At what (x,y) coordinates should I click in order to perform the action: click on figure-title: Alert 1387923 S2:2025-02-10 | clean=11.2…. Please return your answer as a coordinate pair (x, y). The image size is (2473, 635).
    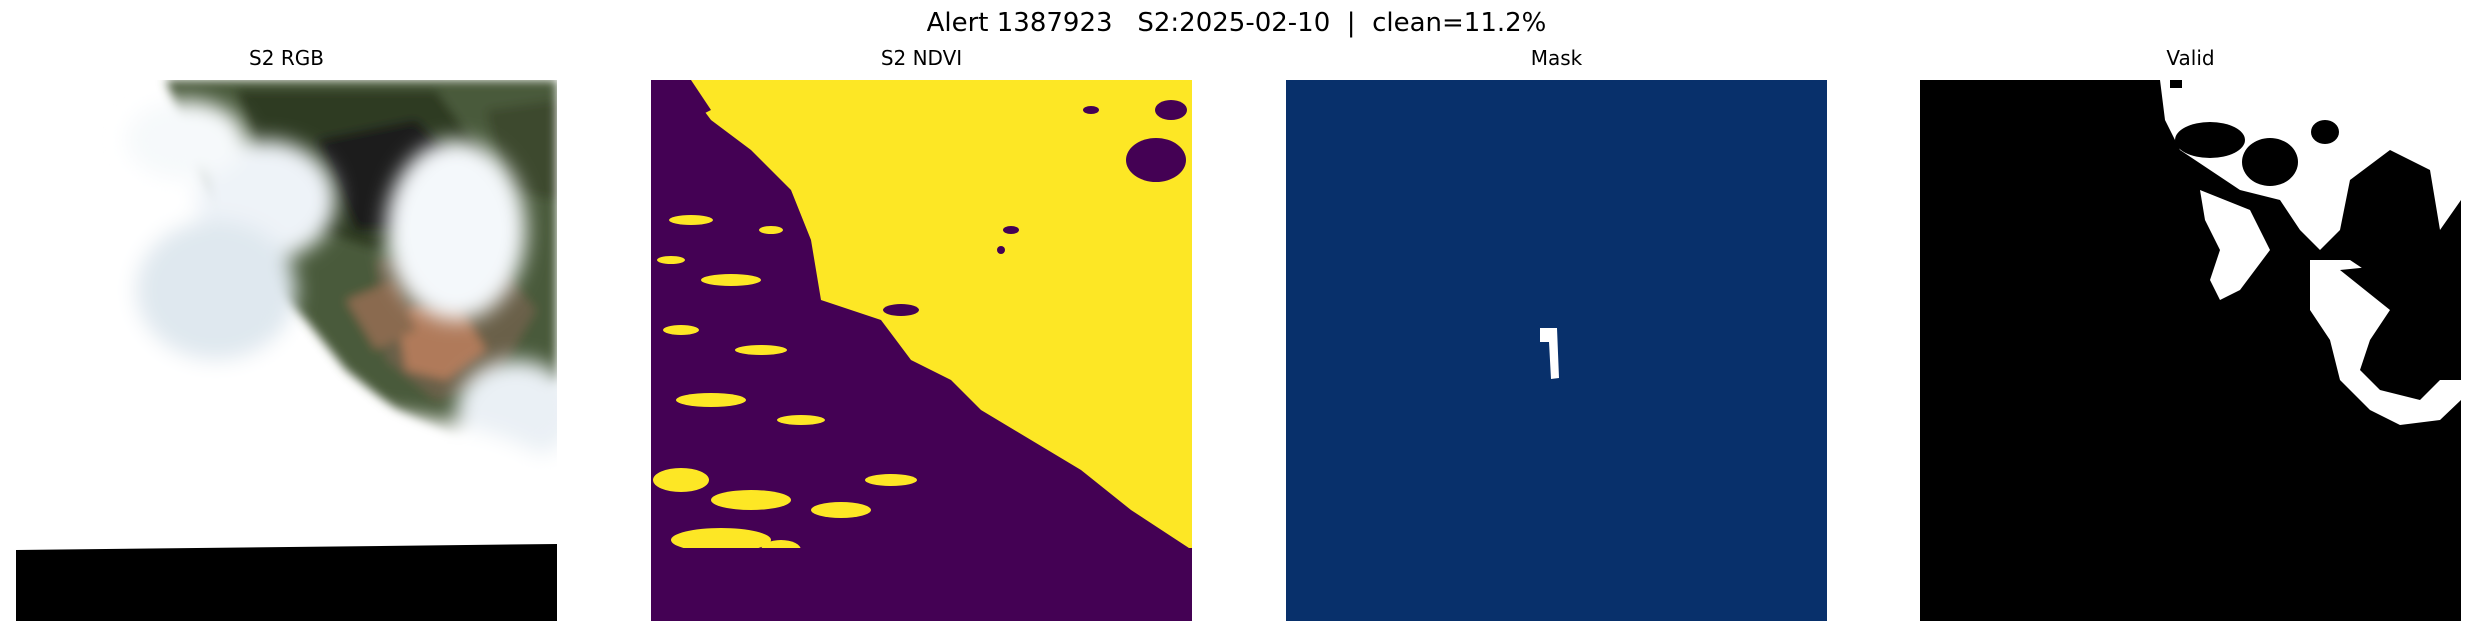
    Looking at the image, I should click on (1236, 23).